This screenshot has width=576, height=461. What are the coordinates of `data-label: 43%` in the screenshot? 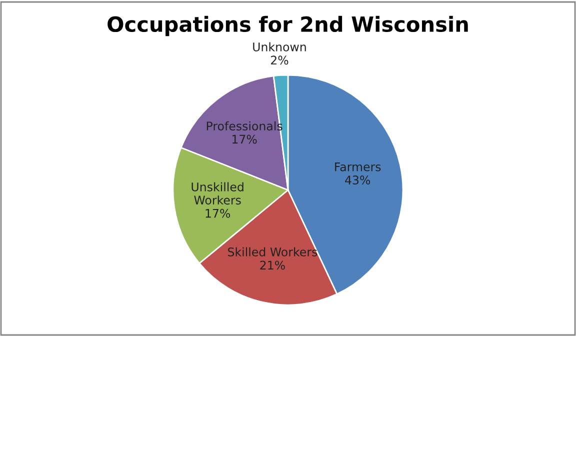 It's located at (357, 180).